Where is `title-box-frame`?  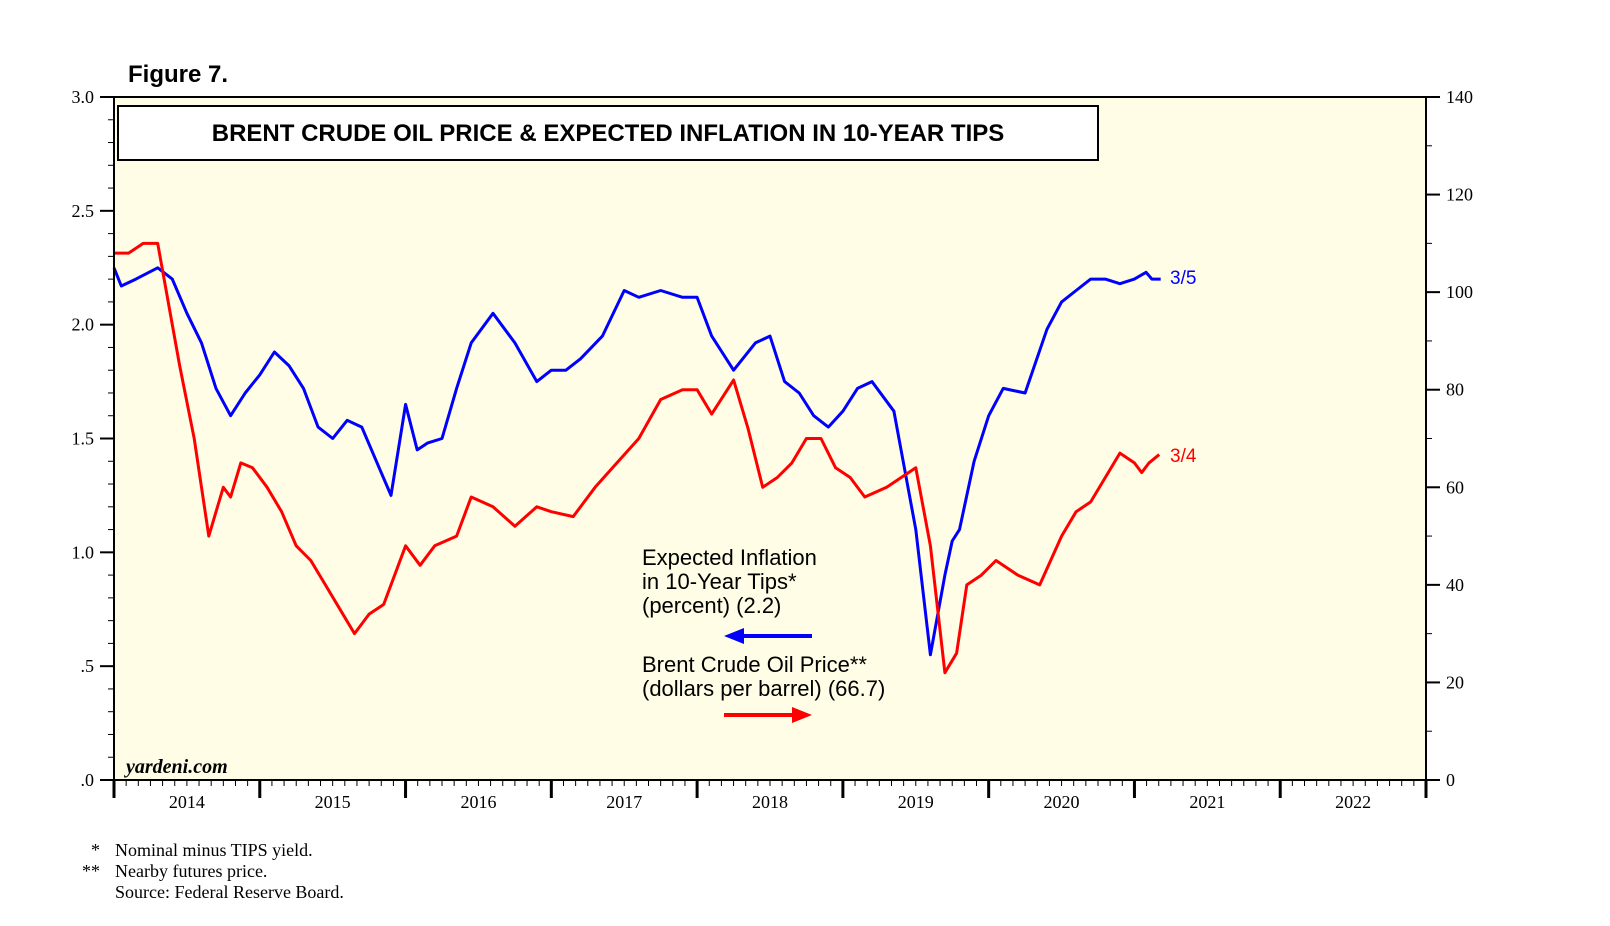 title-box-frame is located at coordinates (608, 133).